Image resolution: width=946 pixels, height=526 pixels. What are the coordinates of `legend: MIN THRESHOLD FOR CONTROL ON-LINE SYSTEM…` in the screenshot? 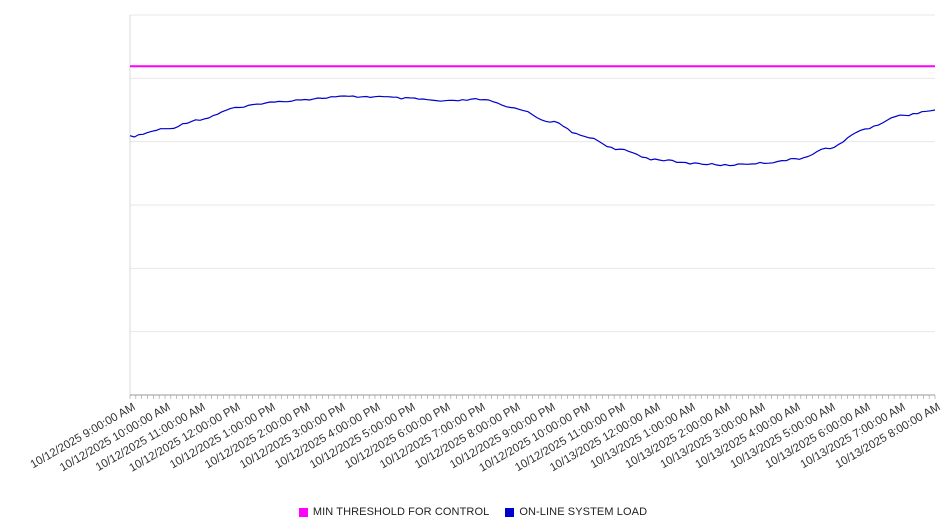 It's located at (473, 512).